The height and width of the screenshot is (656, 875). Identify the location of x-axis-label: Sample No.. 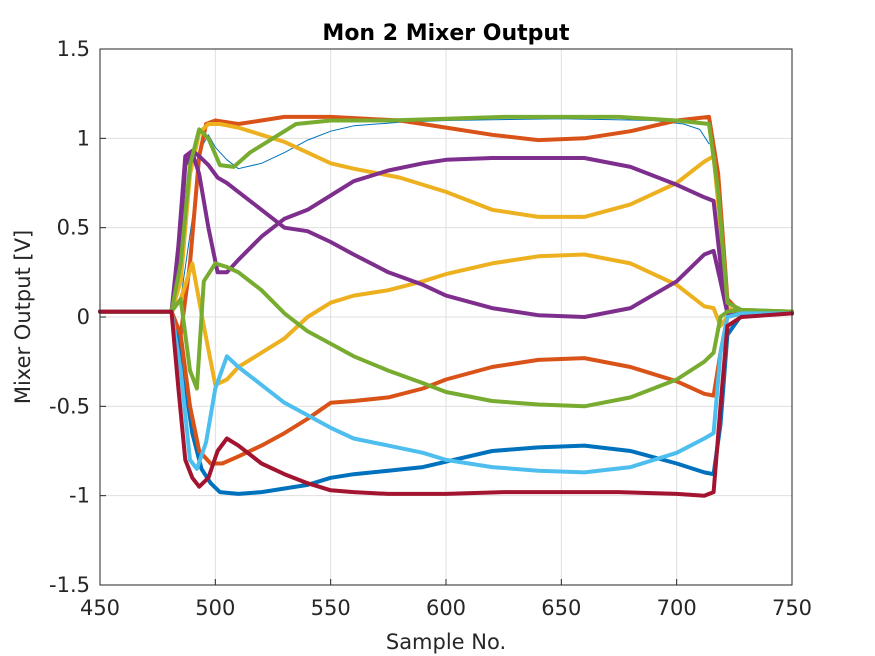
(446, 642).